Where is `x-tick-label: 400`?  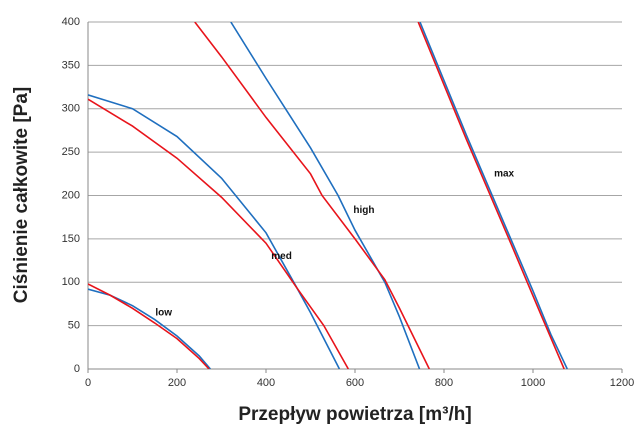
x-tick-label: 400 is located at coordinates (266, 383).